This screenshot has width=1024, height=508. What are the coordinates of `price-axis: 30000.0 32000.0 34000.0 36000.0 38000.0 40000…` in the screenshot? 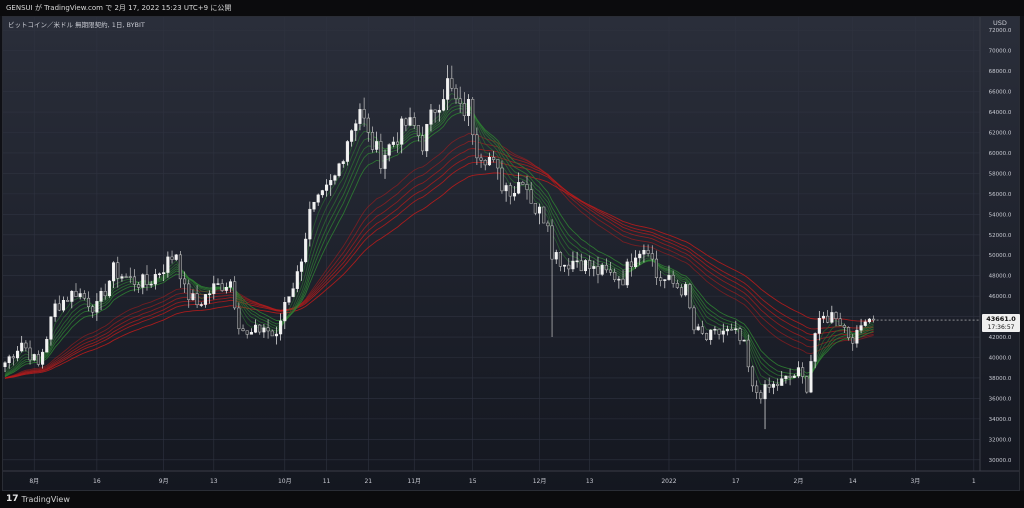 It's located at (1000, 246).